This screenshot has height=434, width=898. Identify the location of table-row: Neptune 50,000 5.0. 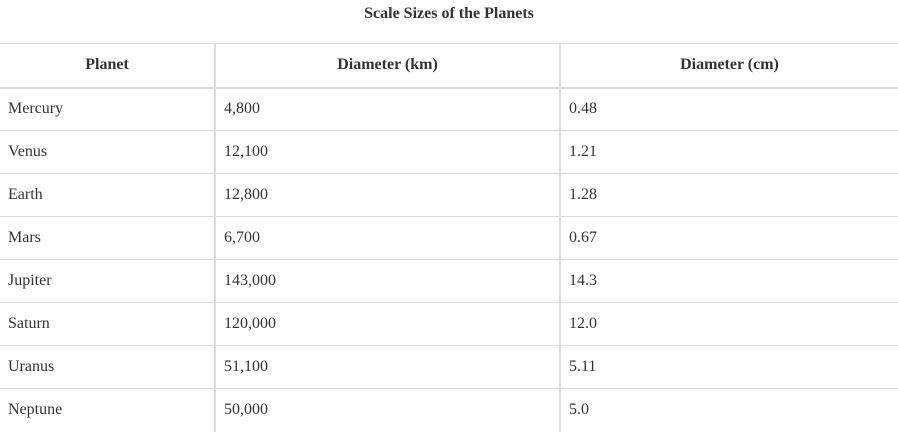
(449, 410).